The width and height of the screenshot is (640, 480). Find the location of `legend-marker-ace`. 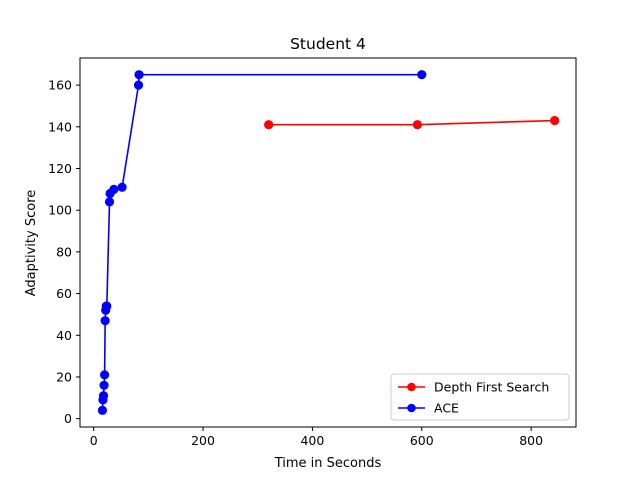

legend-marker-ace is located at coordinates (411, 408).